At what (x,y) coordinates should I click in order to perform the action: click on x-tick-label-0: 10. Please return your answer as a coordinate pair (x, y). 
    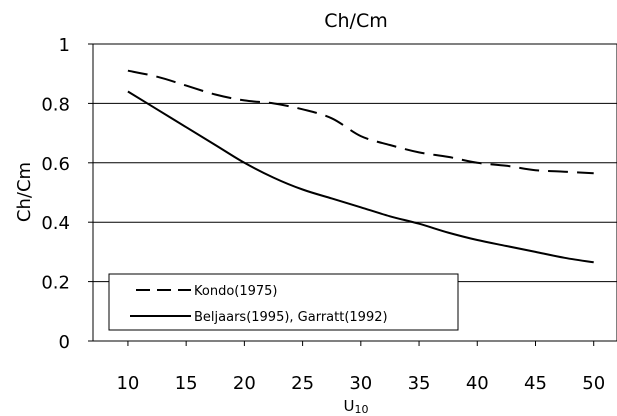
    Looking at the image, I should click on (127, 383).